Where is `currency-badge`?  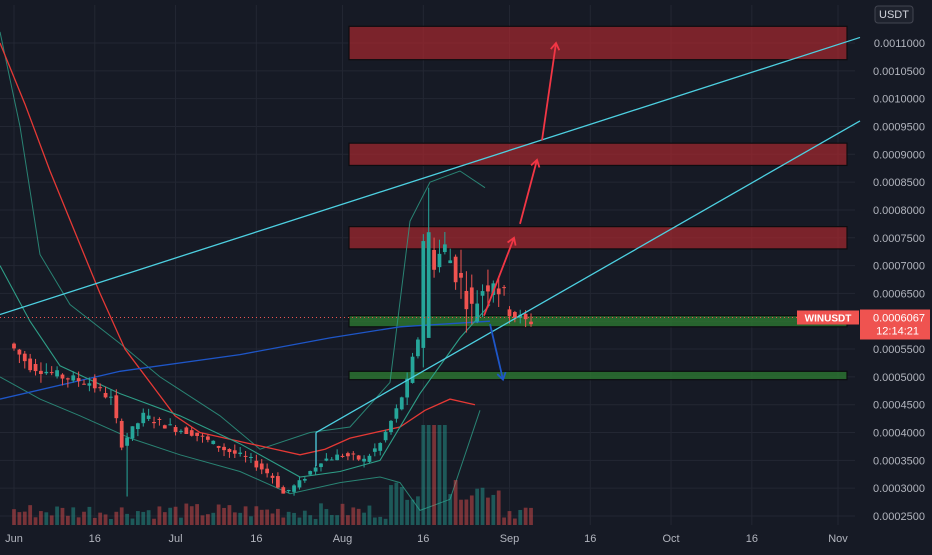 currency-badge is located at coordinates (894, 14).